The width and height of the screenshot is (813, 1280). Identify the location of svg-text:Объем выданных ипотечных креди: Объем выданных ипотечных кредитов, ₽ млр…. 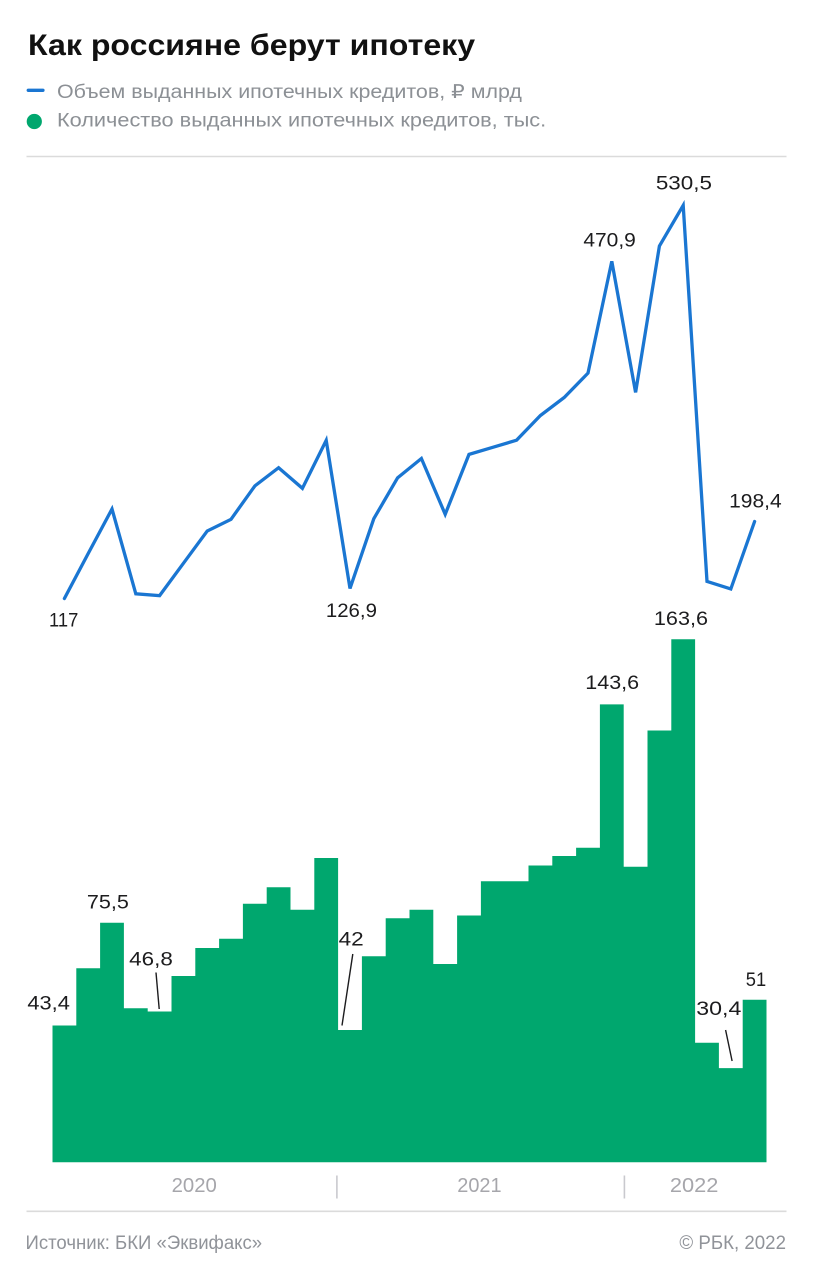
(289, 92).